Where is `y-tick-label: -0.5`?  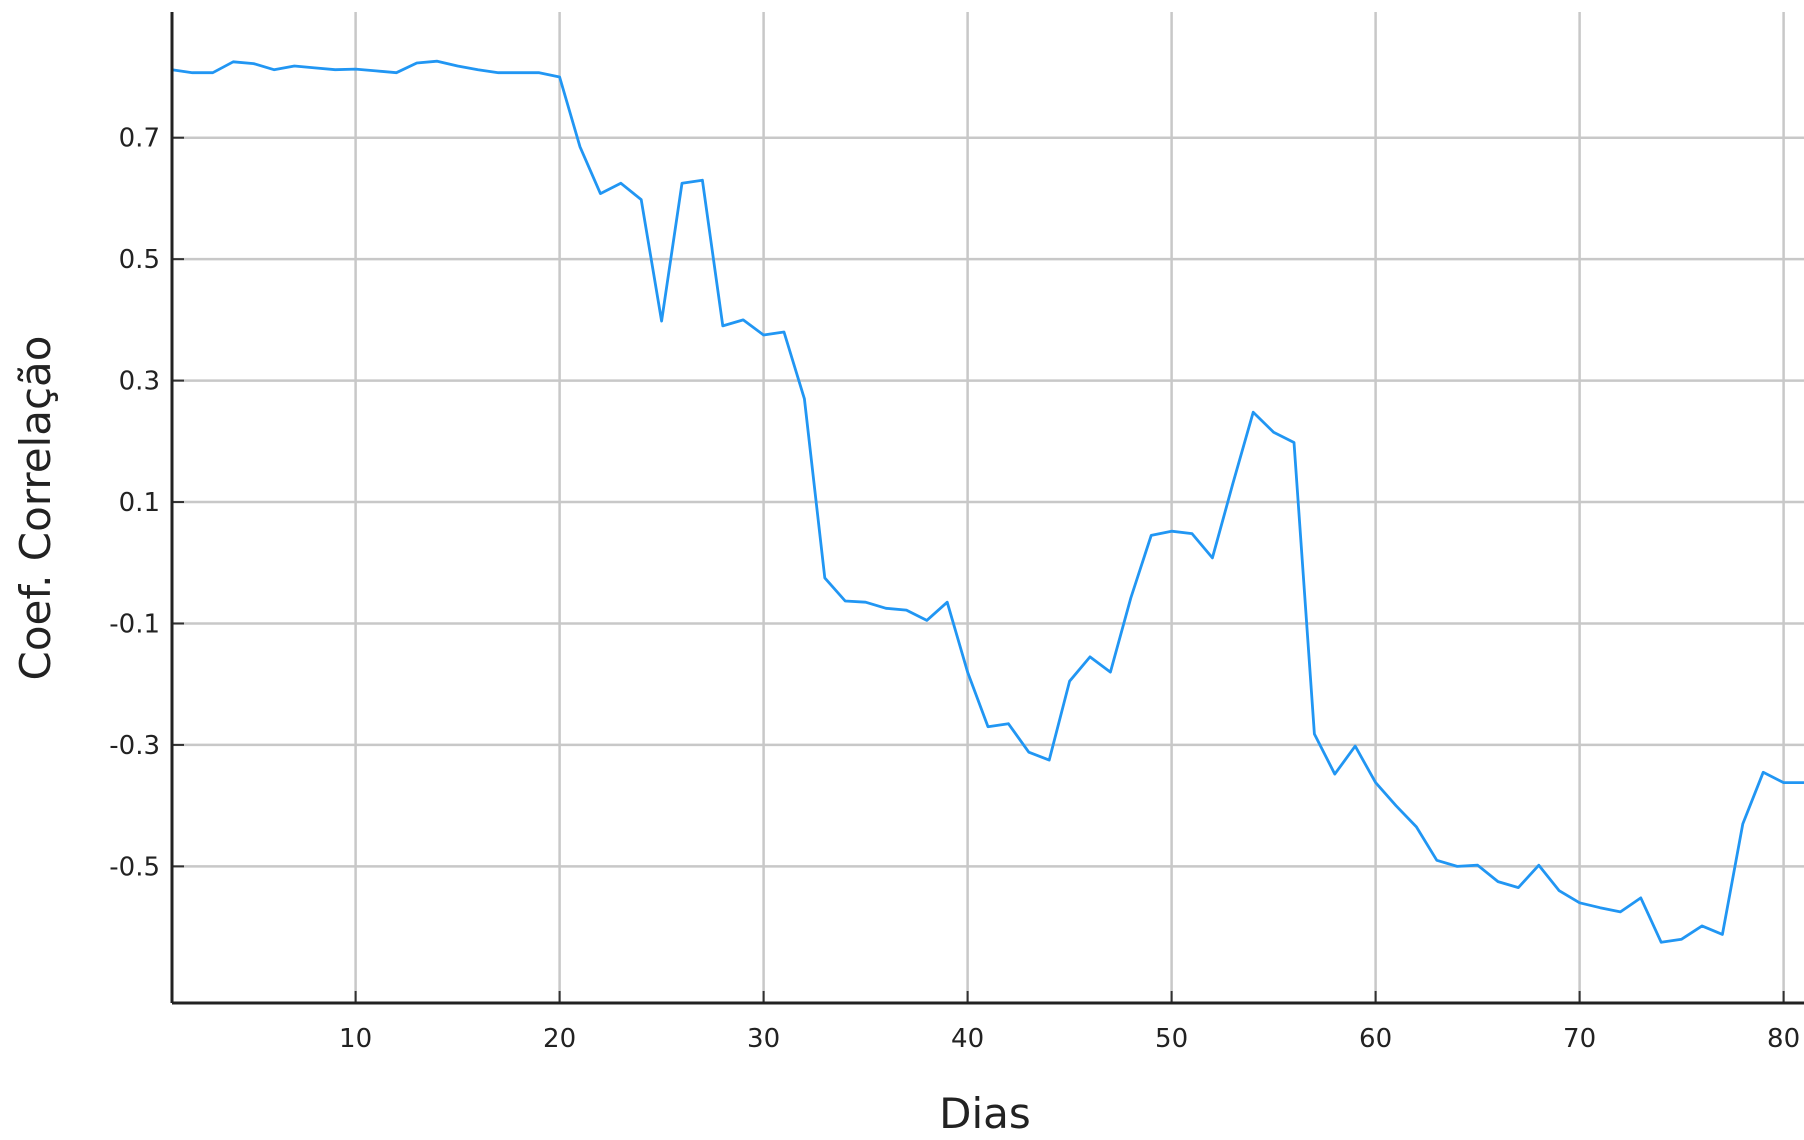 y-tick-label: -0.5 is located at coordinates (134, 867).